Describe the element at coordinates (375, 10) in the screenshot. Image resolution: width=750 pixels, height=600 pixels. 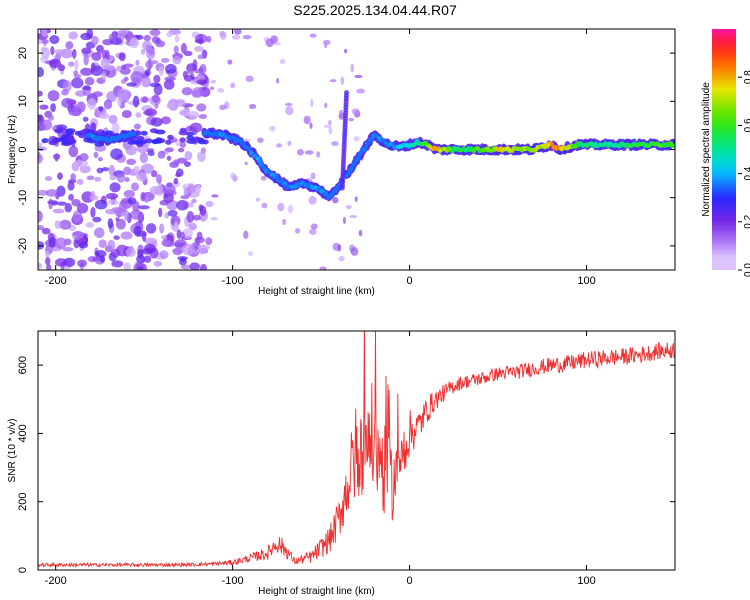
I see `figure-title: S225.2025.134.04.44.R07` at that location.